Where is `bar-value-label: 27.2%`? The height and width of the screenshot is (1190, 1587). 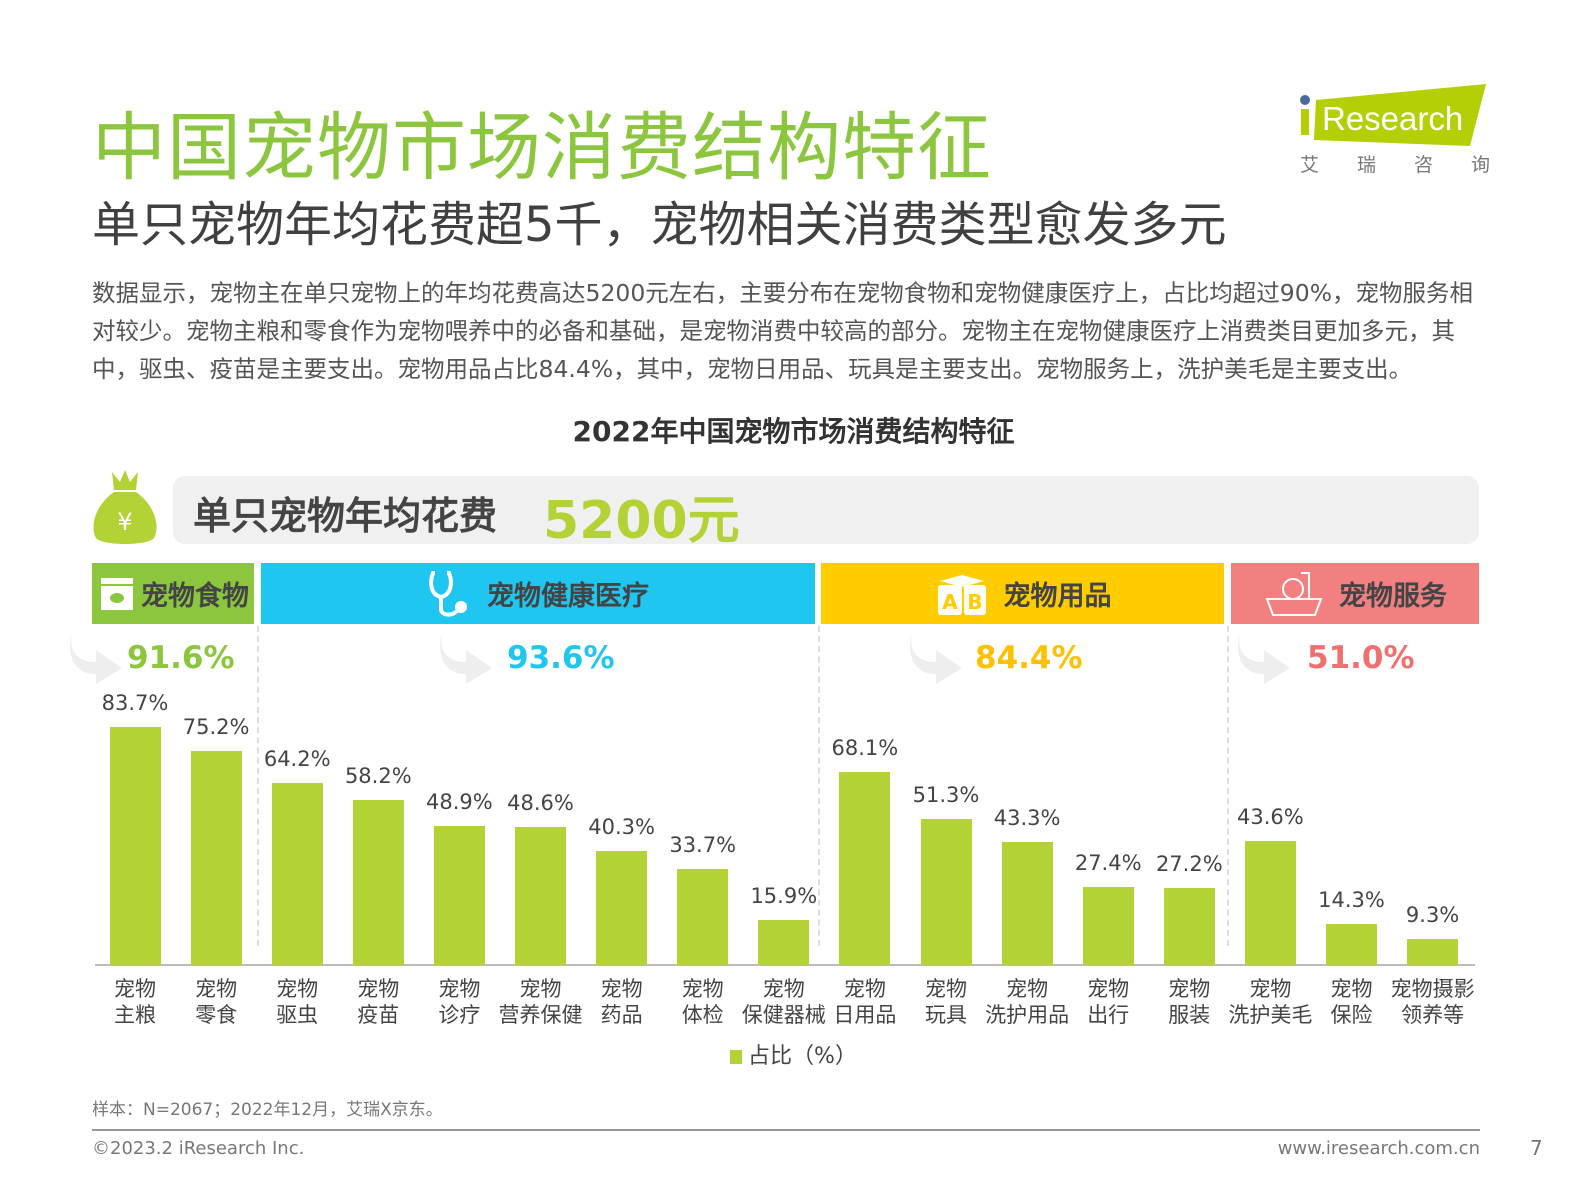
bar-value-label: 27.2% is located at coordinates (1189, 863).